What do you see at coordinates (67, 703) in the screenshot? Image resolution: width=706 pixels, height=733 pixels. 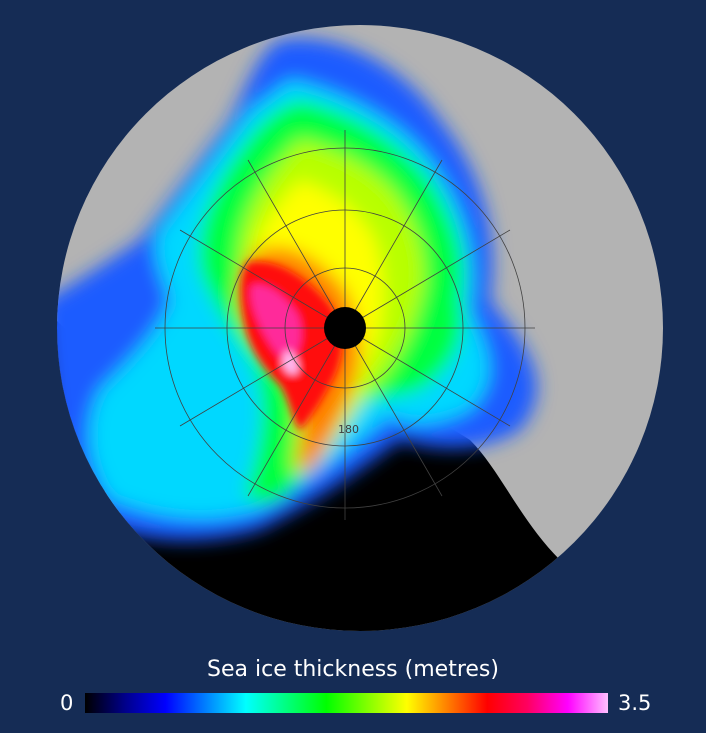 I see `legend-min-label: 0` at bounding box center [67, 703].